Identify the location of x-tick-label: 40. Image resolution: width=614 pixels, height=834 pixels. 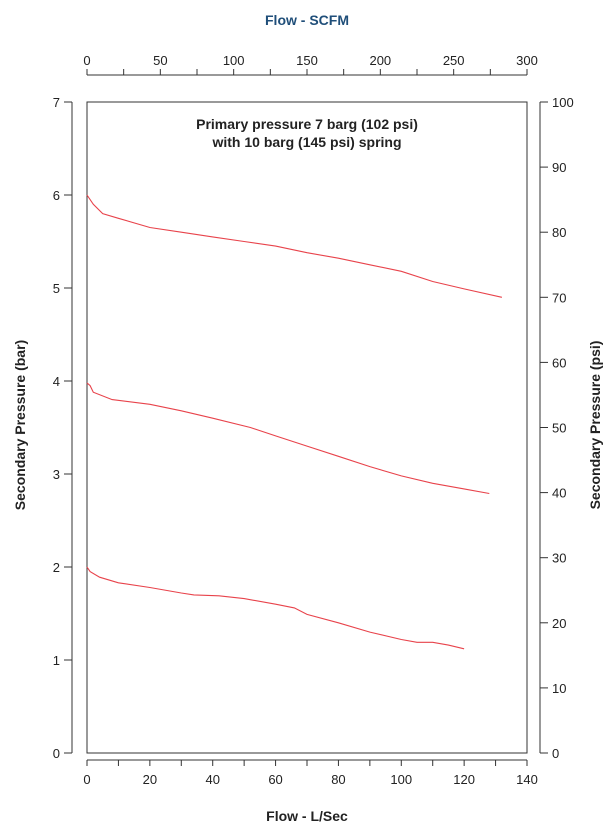
(212, 779).